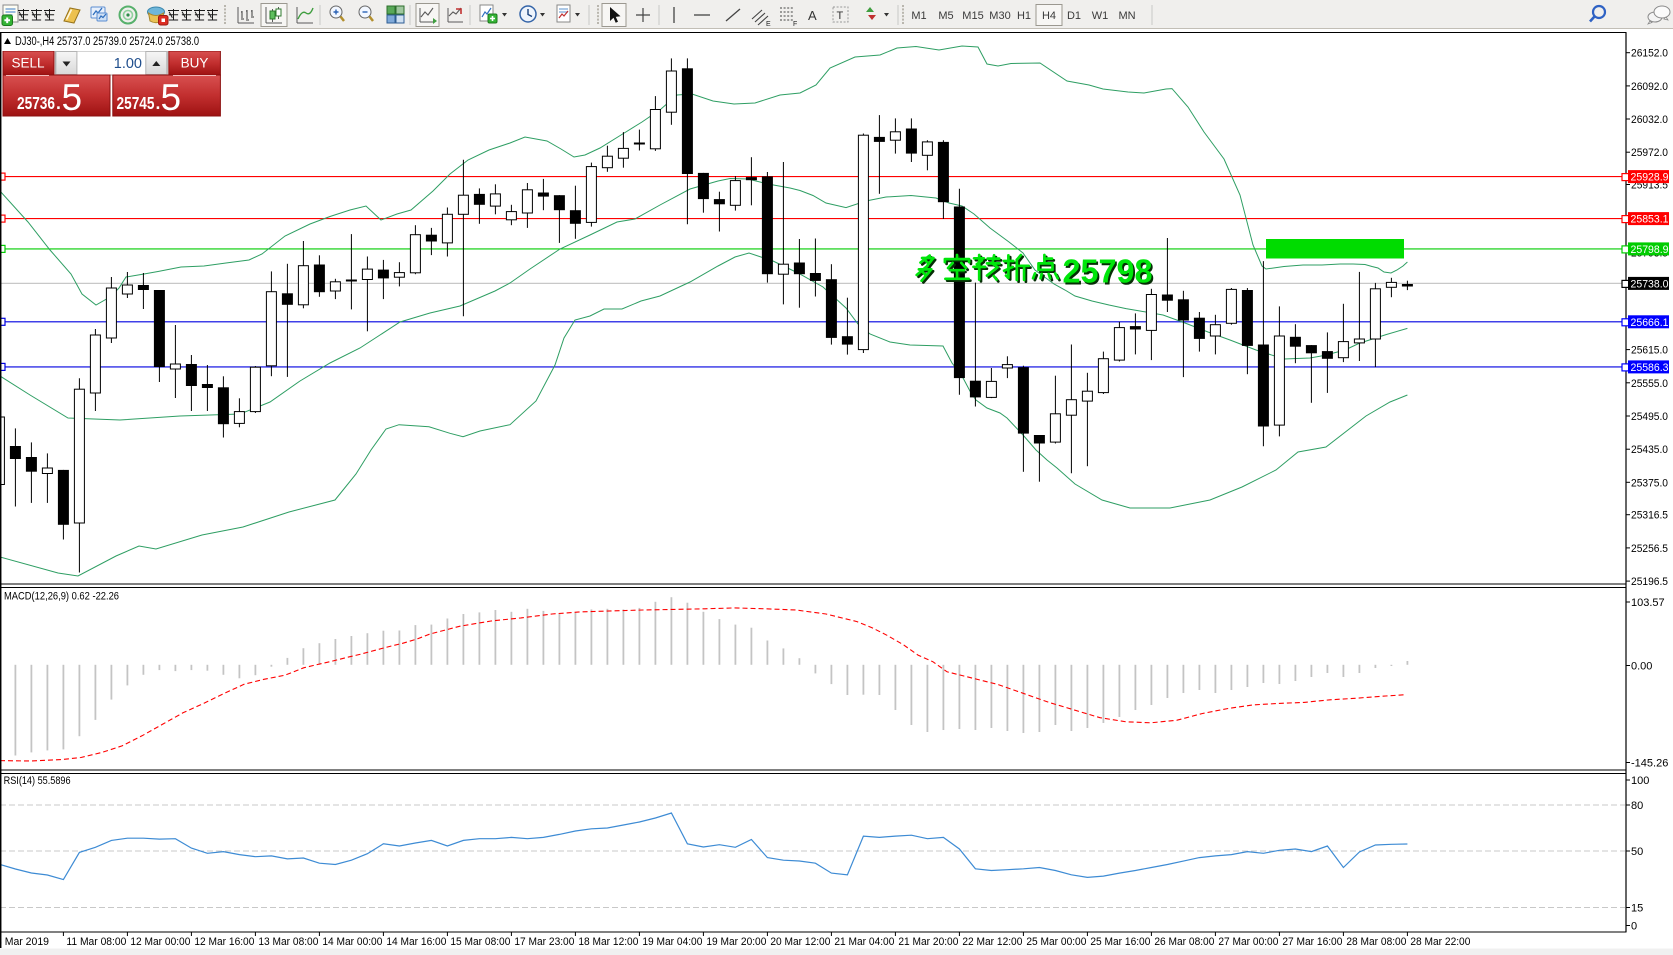 This screenshot has width=1673, height=955. Describe the element at coordinates (28, 63) in the screenshot. I see `svg-text: SELL` at that location.